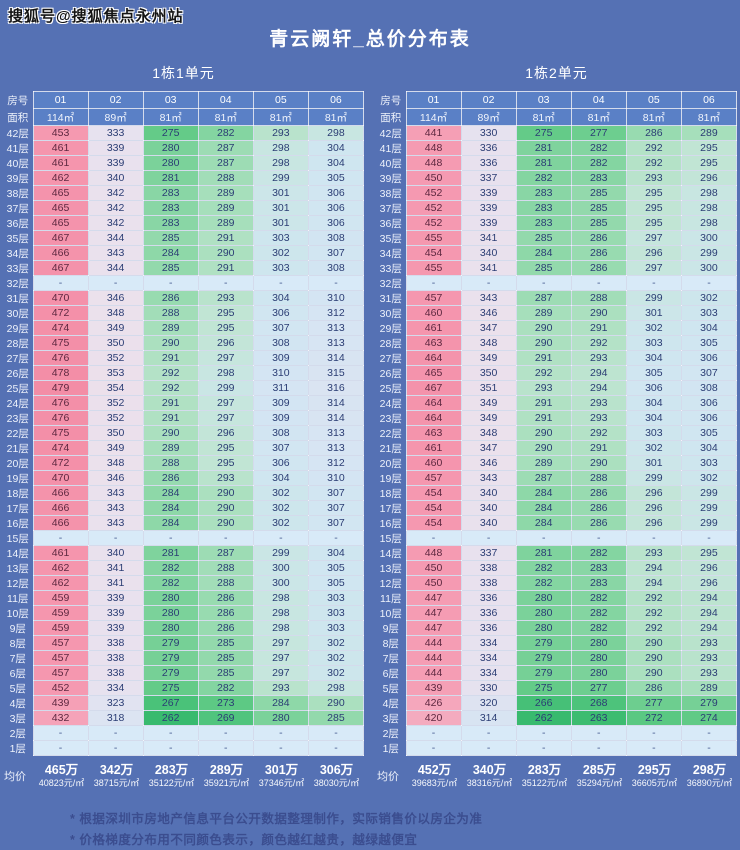 Image resolution: width=740 pixels, height=850 pixels. I want to click on floor-label: 33层, so click(17, 268).